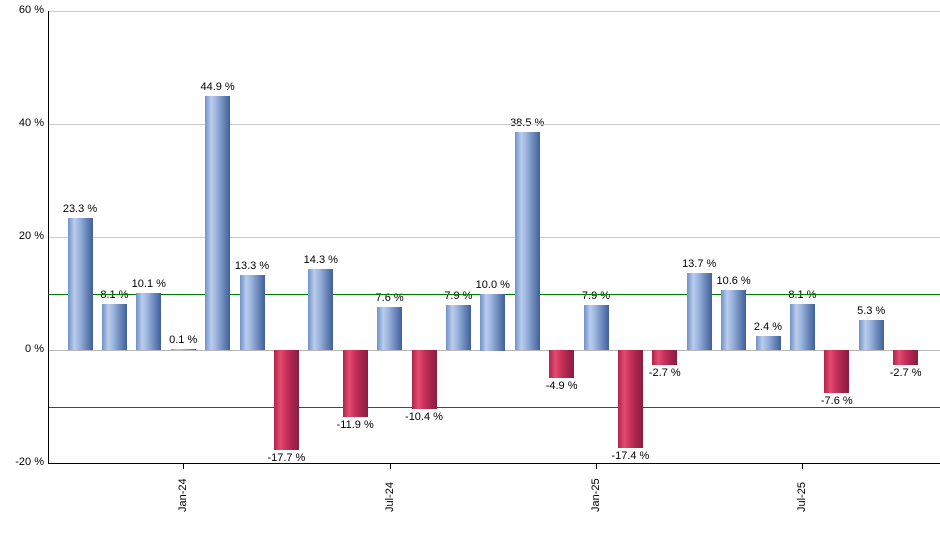  Describe the element at coordinates (527, 123) in the screenshot. I see `bar-value-label: 38.5 %` at that location.